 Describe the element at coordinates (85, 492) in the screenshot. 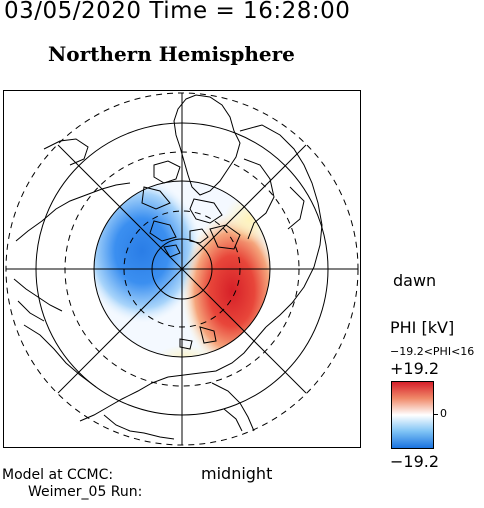

I see `run-label: Weimer_05 Run:` at that location.